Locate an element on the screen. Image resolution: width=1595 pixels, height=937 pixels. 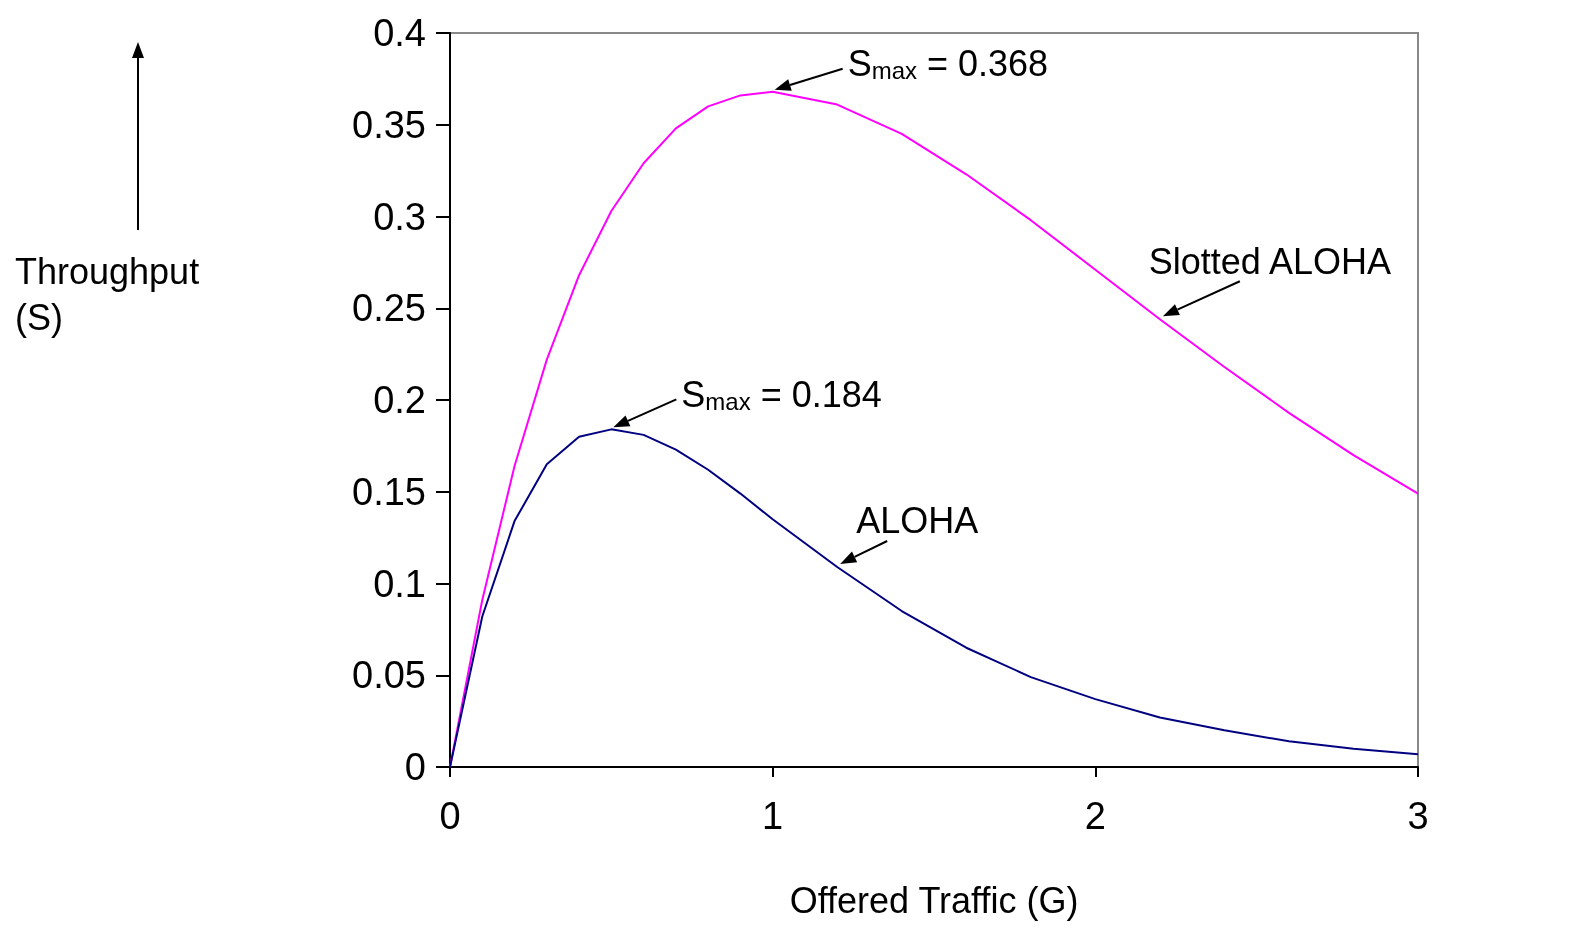
series-label: ALOHA is located at coordinates (917, 521).